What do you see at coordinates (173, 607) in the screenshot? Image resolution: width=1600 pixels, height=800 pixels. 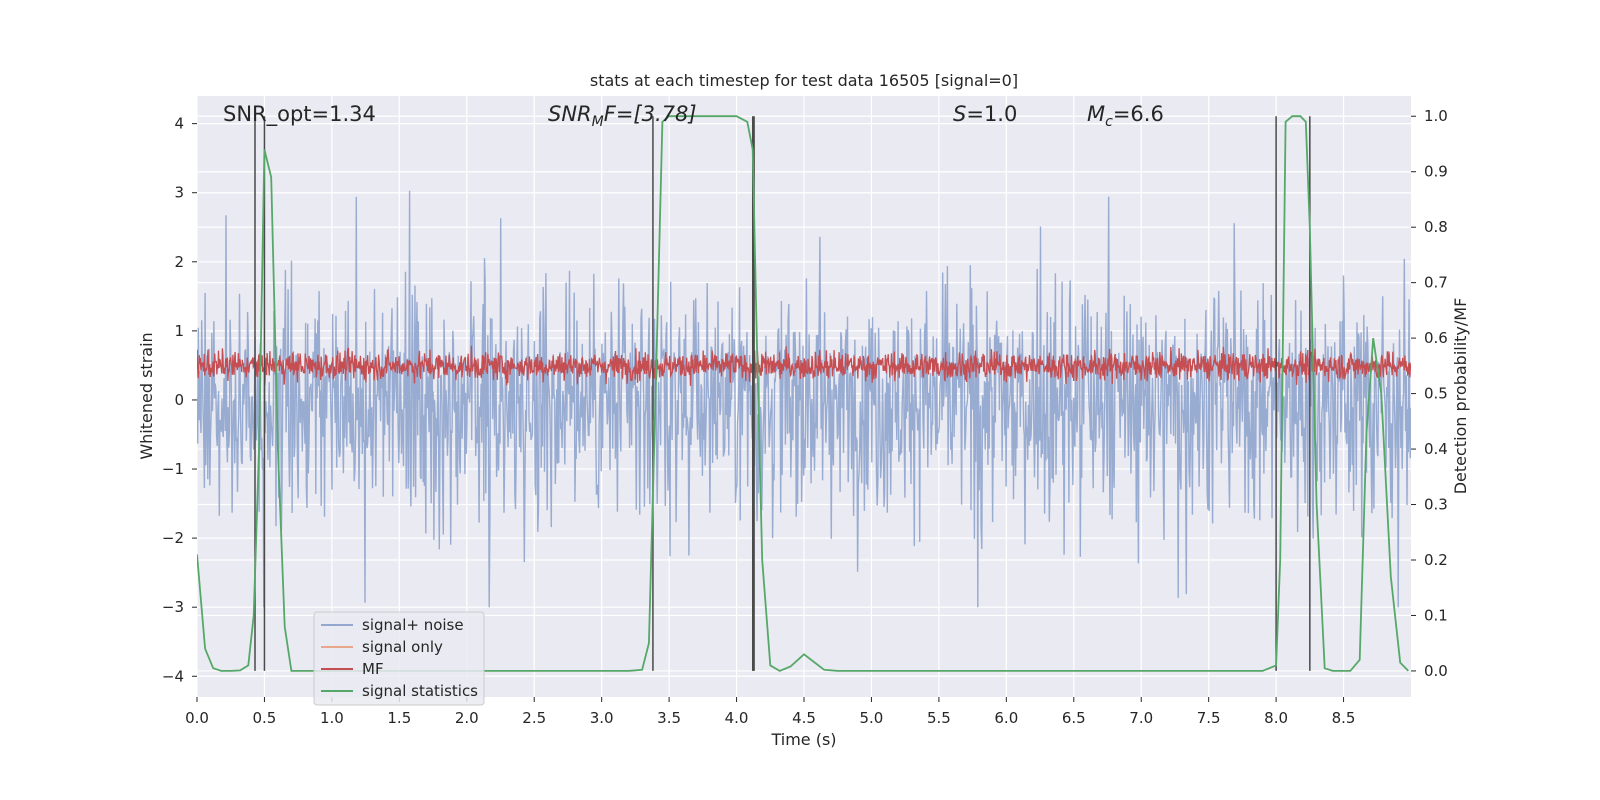 I see `y-tick-label: −3` at bounding box center [173, 607].